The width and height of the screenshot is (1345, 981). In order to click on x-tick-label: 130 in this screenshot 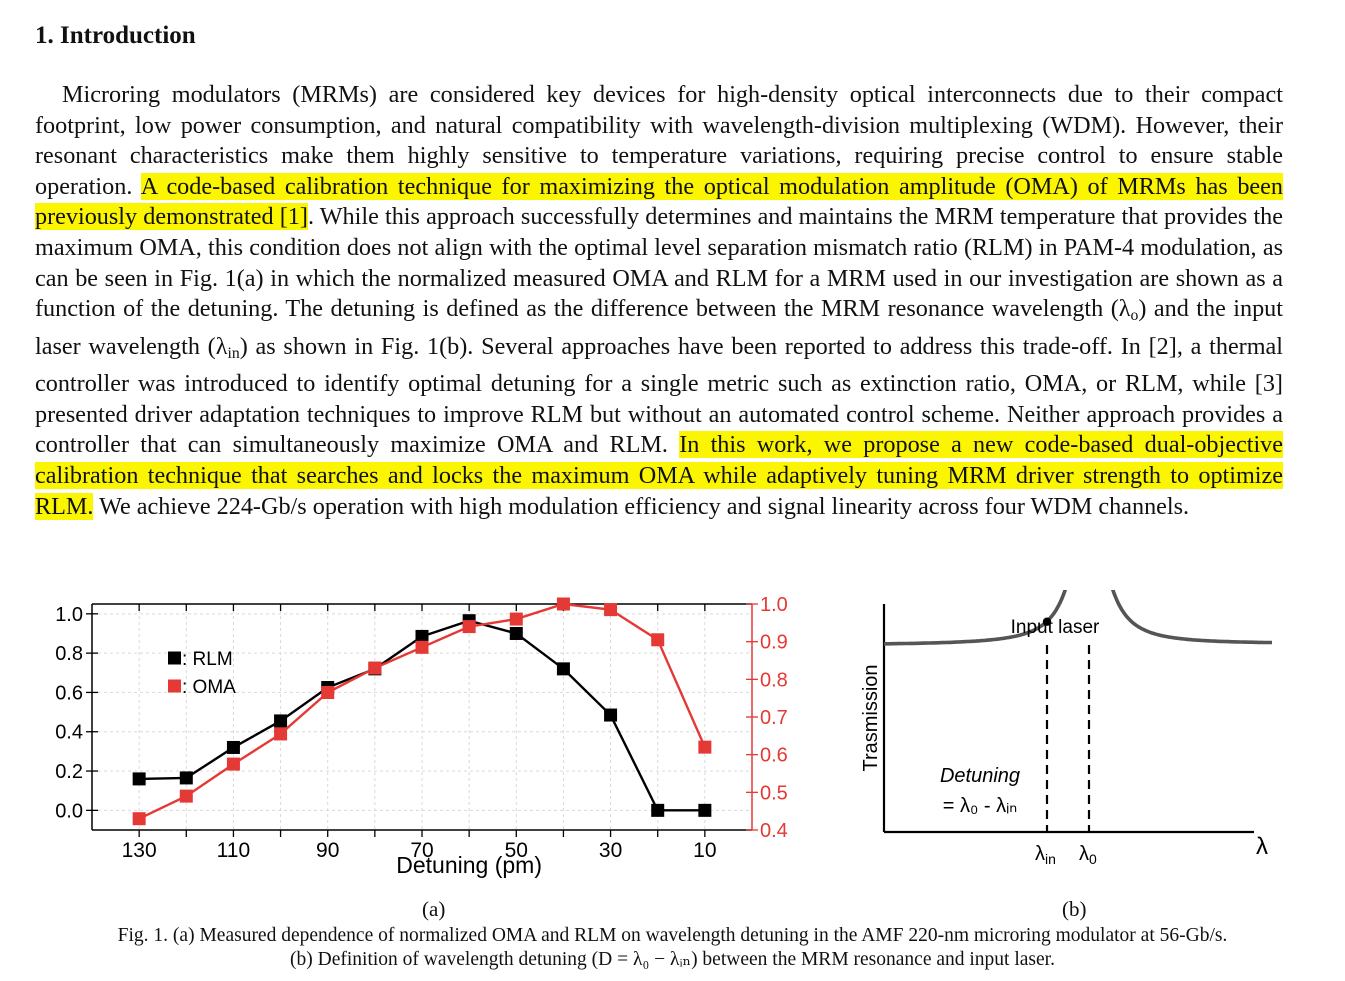, I will do `click(139, 850)`.